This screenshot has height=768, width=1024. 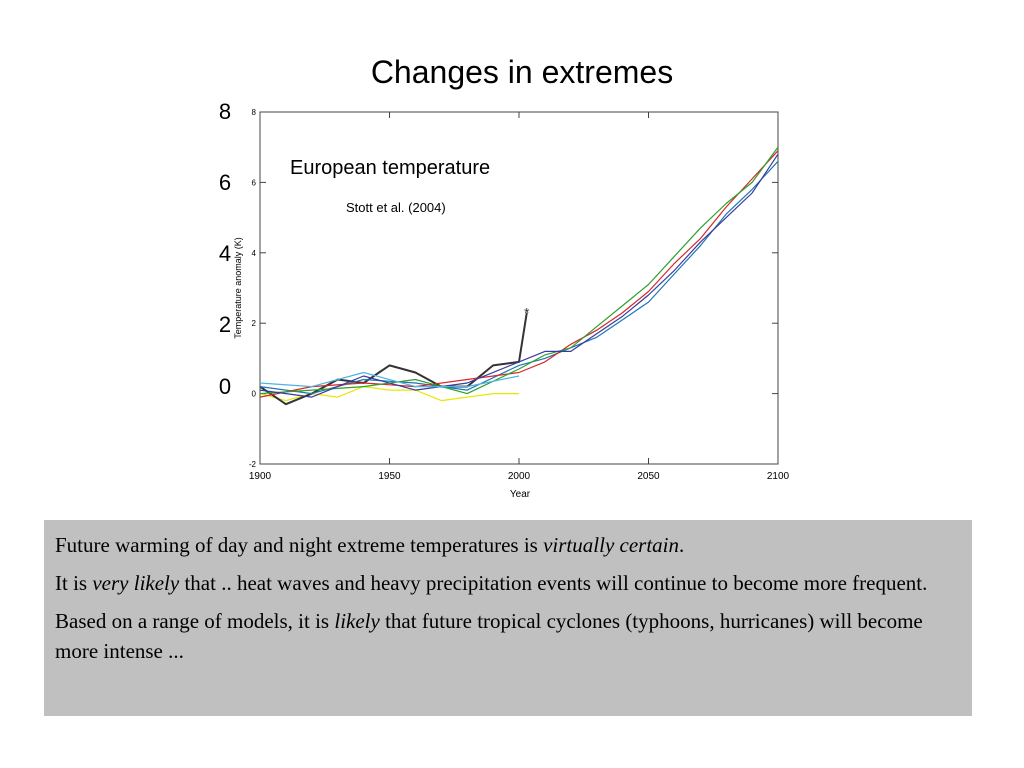 What do you see at coordinates (778, 476) in the screenshot?
I see `x-tick-label: 2100` at bounding box center [778, 476].